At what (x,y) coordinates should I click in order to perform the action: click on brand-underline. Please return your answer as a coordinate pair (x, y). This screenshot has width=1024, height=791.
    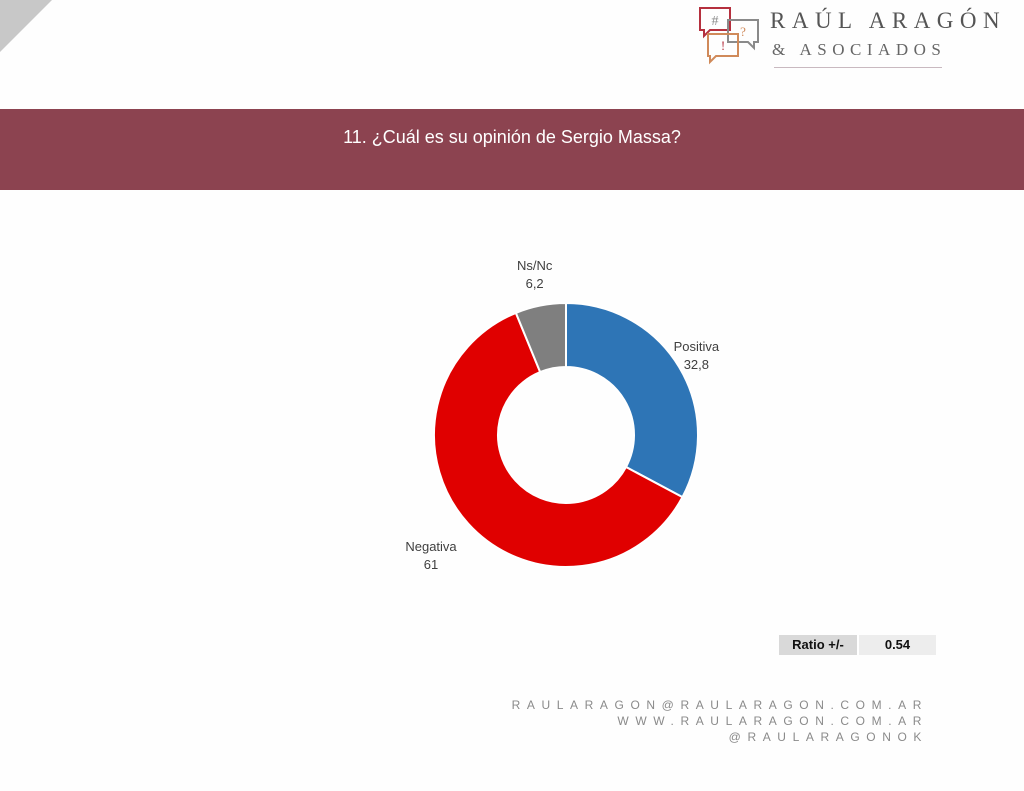
    Looking at the image, I should click on (858, 67).